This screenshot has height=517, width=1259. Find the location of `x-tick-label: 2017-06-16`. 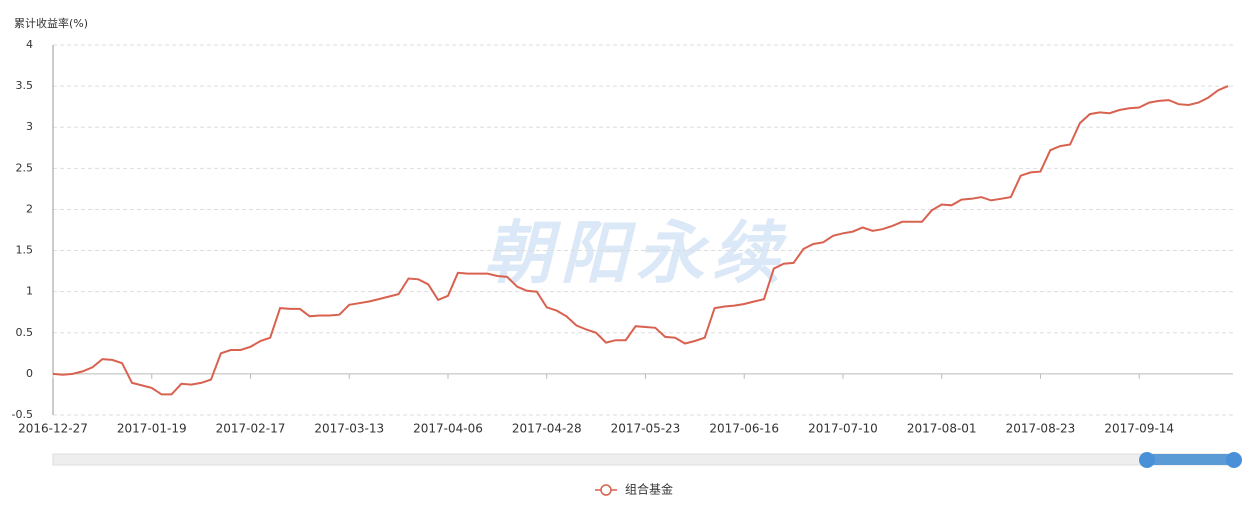

x-tick-label: 2017-06-16 is located at coordinates (744, 429).